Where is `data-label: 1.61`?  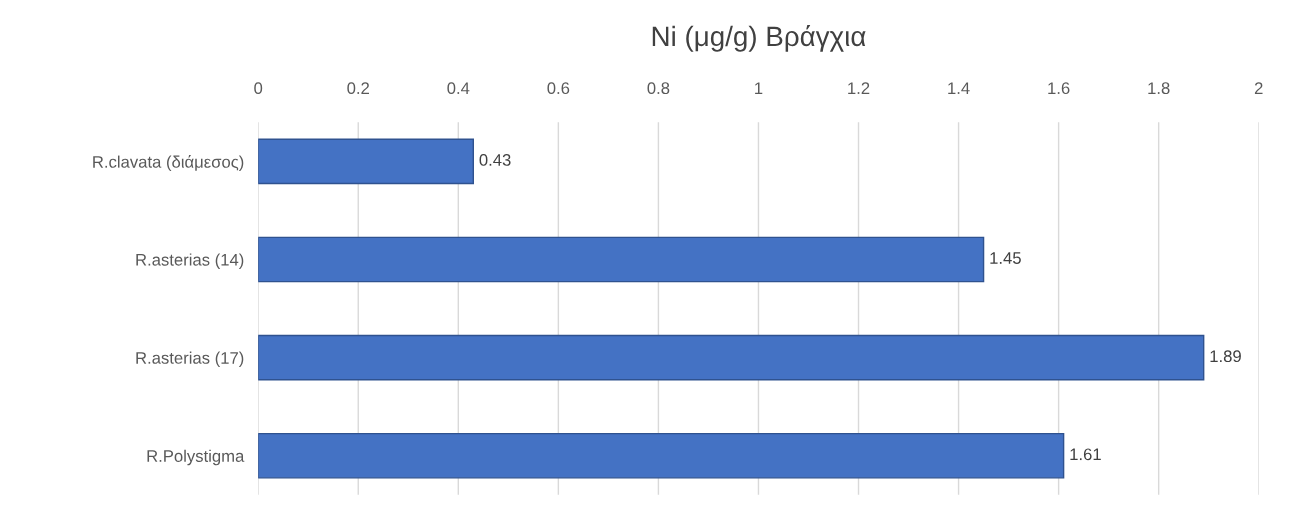
data-label: 1.61 is located at coordinates (1085, 454).